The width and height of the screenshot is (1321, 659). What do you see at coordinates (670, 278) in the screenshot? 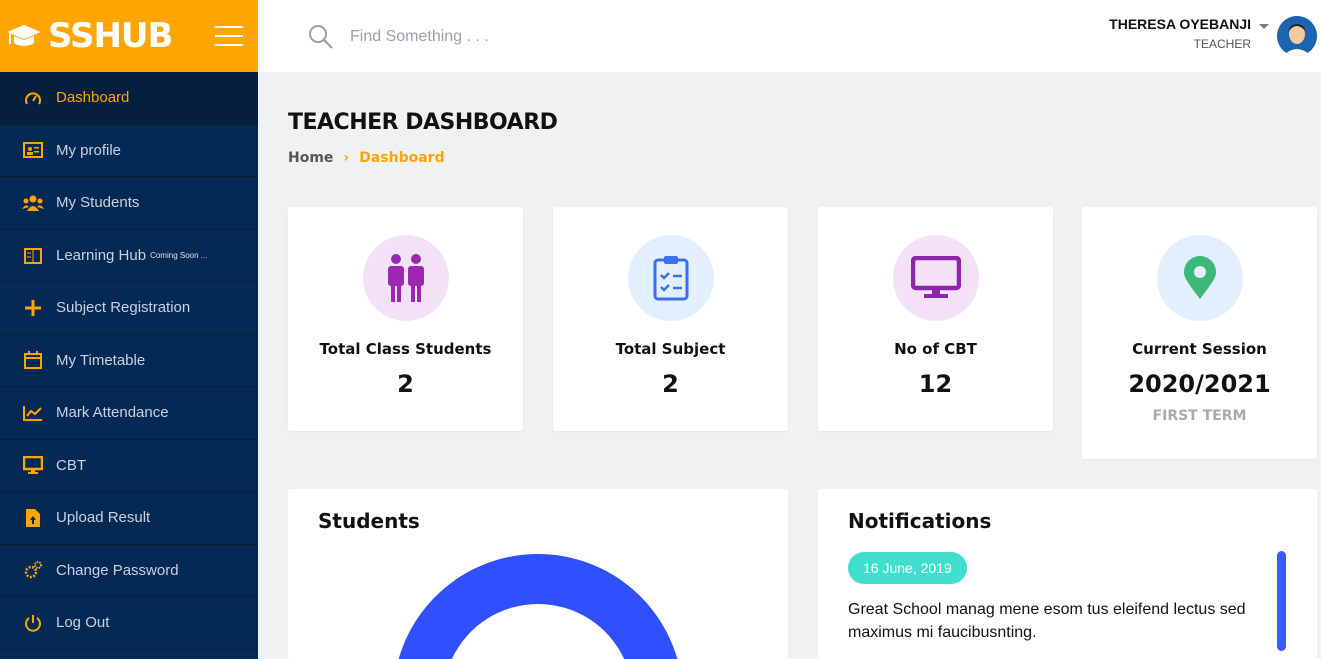
I see `clipboard-check-icon` at bounding box center [670, 278].